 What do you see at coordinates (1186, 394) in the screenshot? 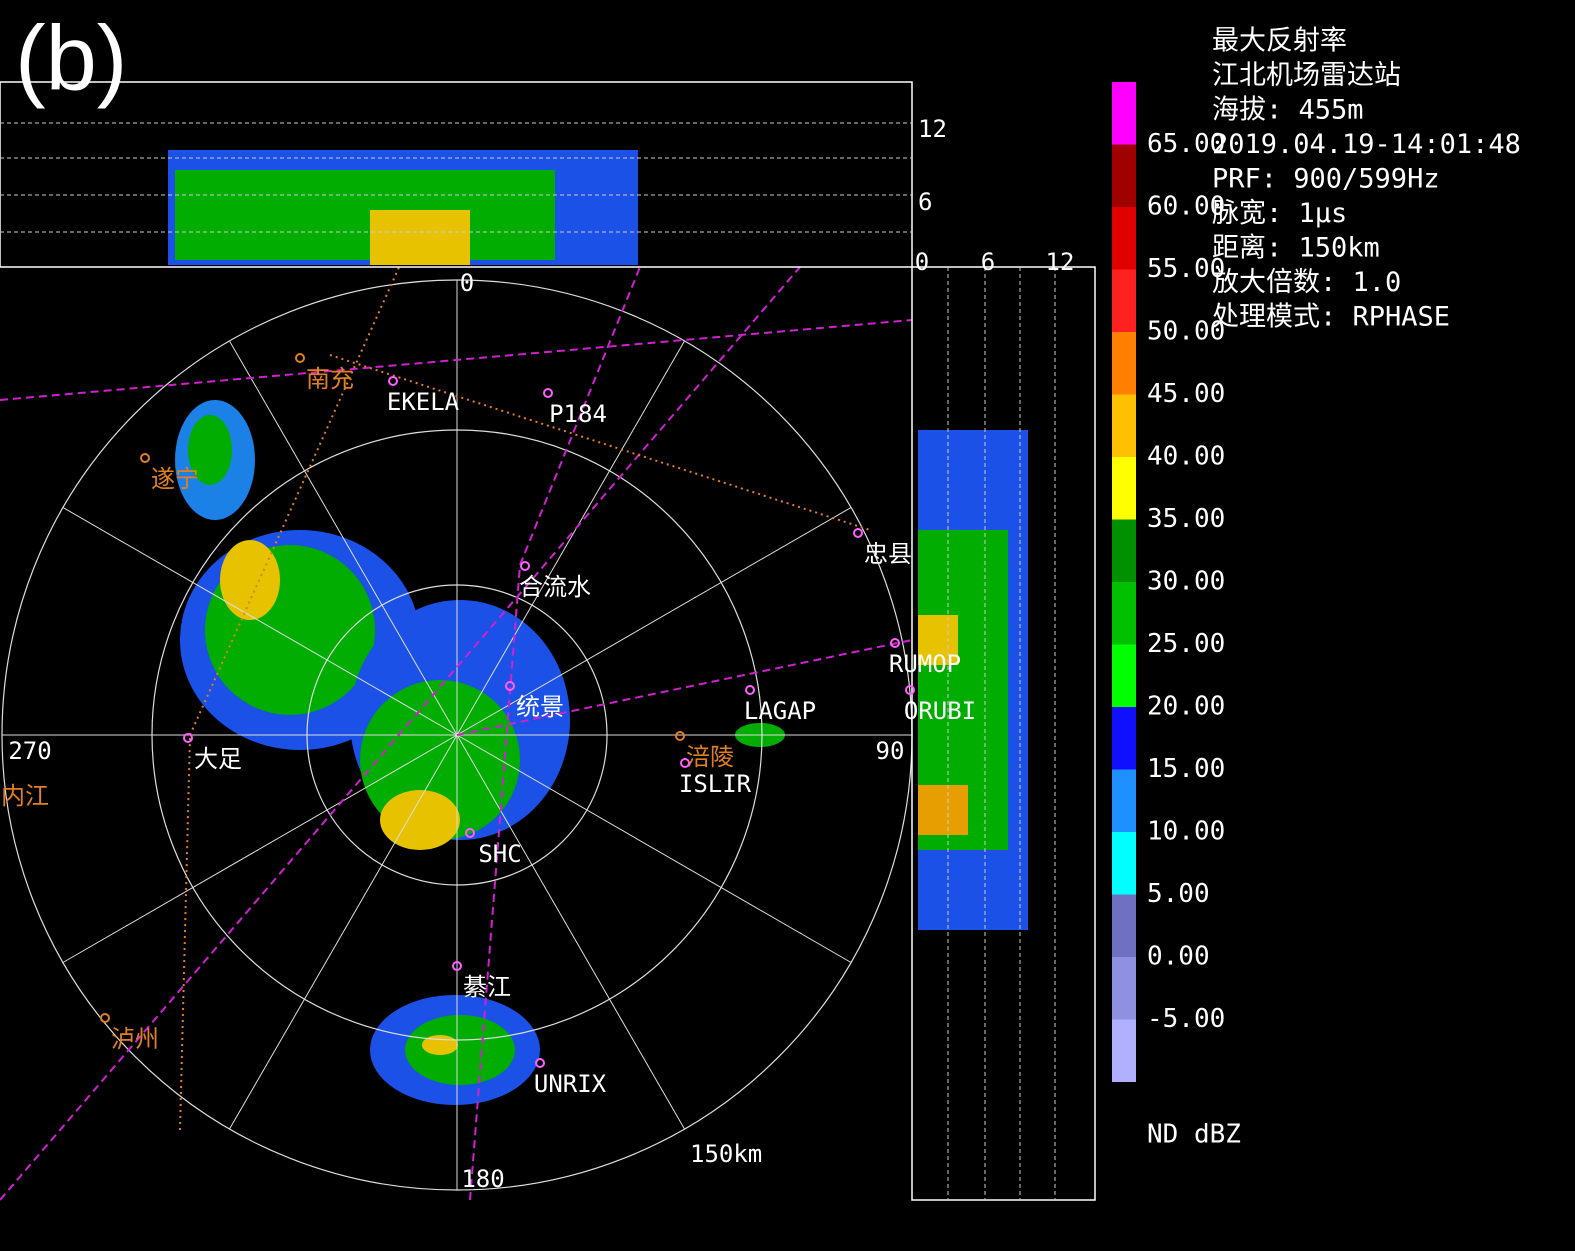
I see `colorbar-label: 45.00` at bounding box center [1186, 394].